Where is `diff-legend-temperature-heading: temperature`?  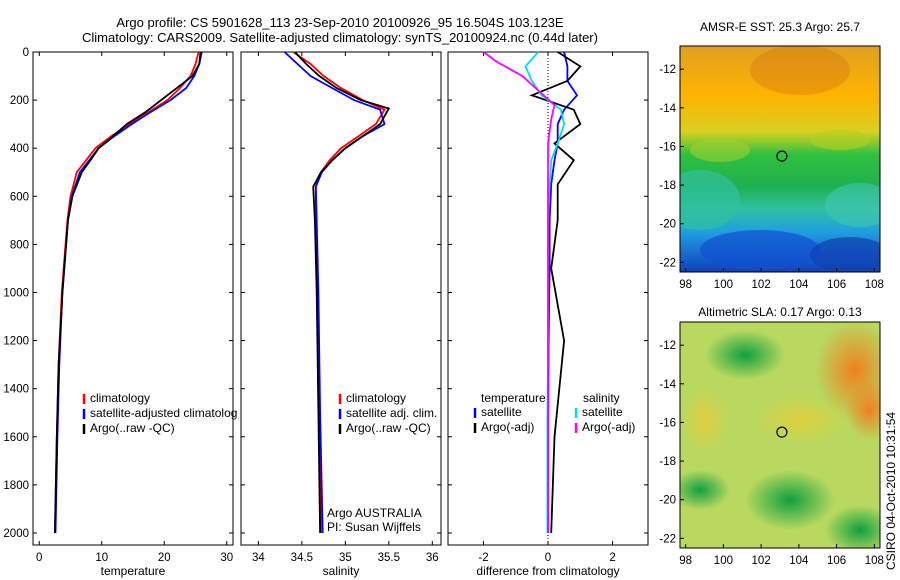
diff-legend-temperature-heading: temperature is located at coordinates (513, 398).